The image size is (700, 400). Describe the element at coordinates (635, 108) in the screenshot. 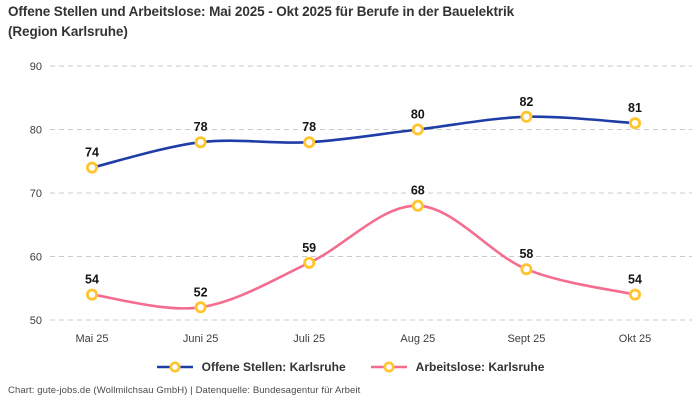

I see `data-point-label: 81` at that location.